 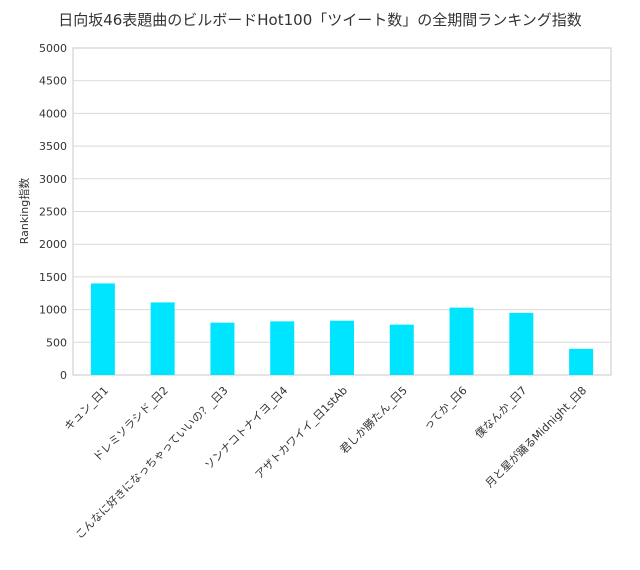 What do you see at coordinates (53, 310) in the screenshot?
I see `y-tick-label: 1000` at bounding box center [53, 310].